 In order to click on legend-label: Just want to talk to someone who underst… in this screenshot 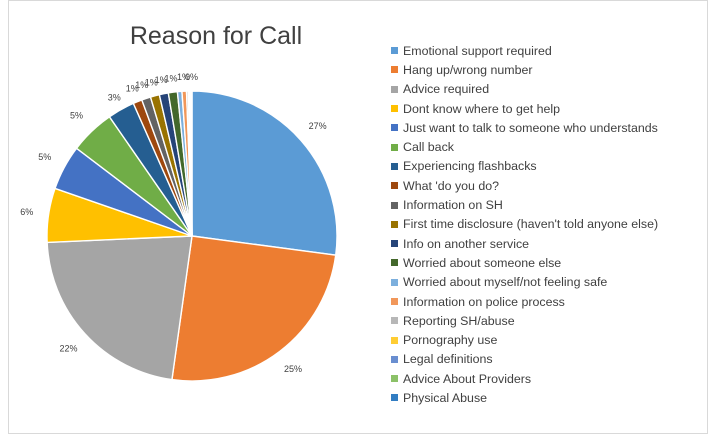, I will do `click(530, 127)`.